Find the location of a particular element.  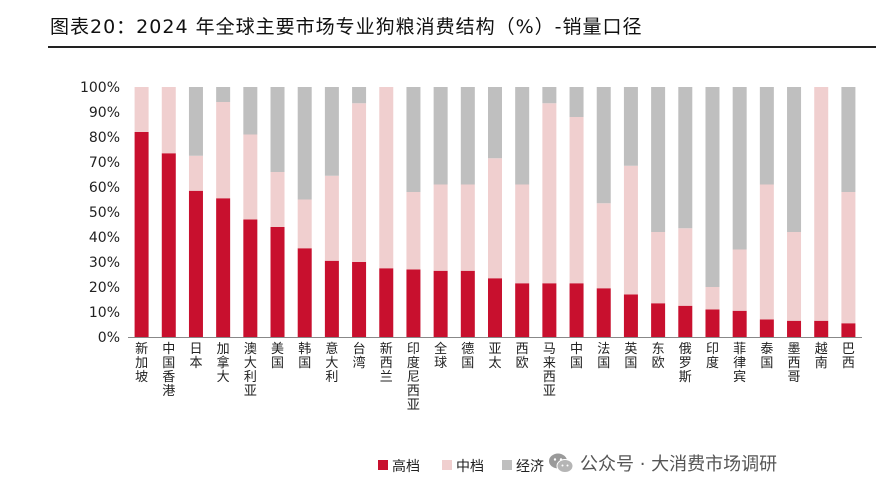

x-category-label: 越南 is located at coordinates (821, 356).